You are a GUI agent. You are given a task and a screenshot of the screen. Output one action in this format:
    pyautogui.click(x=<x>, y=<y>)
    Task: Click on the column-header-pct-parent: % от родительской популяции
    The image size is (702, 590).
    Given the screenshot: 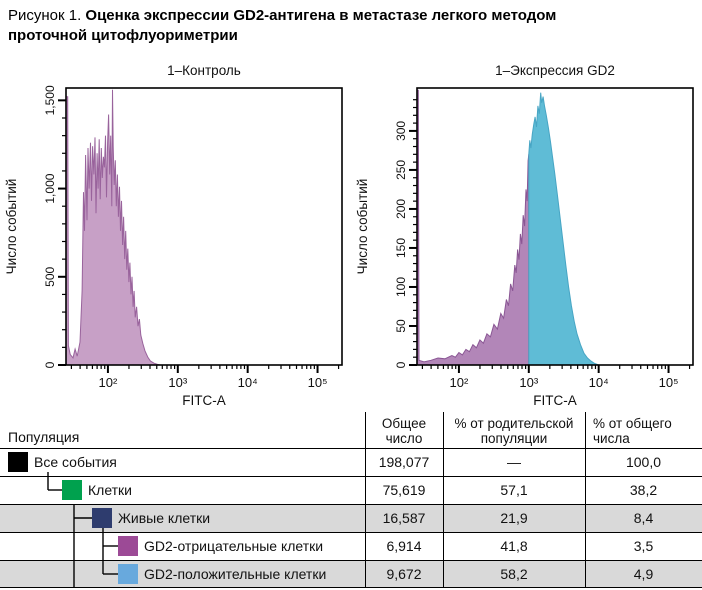 What is the action you would take?
    pyautogui.click(x=514, y=431)
    